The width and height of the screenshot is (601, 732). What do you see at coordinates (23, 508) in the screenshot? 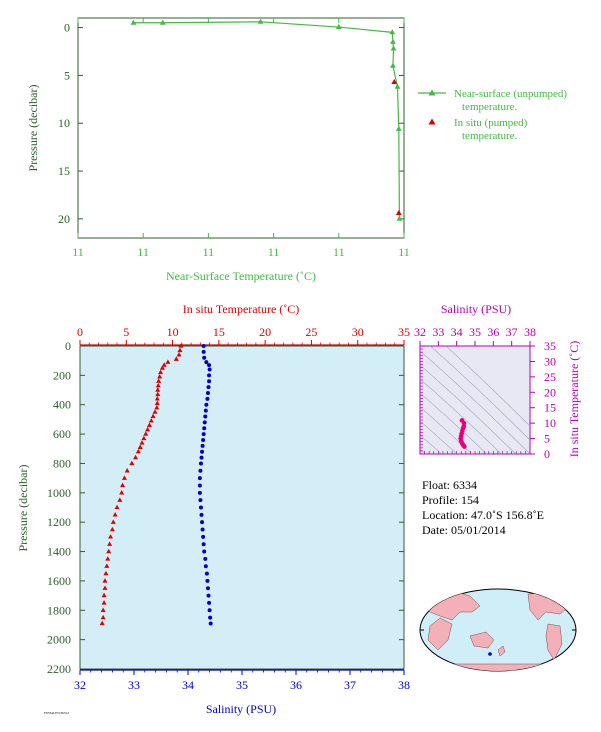
I see `profile-y-label: Pressure (decibar)` at bounding box center [23, 508].